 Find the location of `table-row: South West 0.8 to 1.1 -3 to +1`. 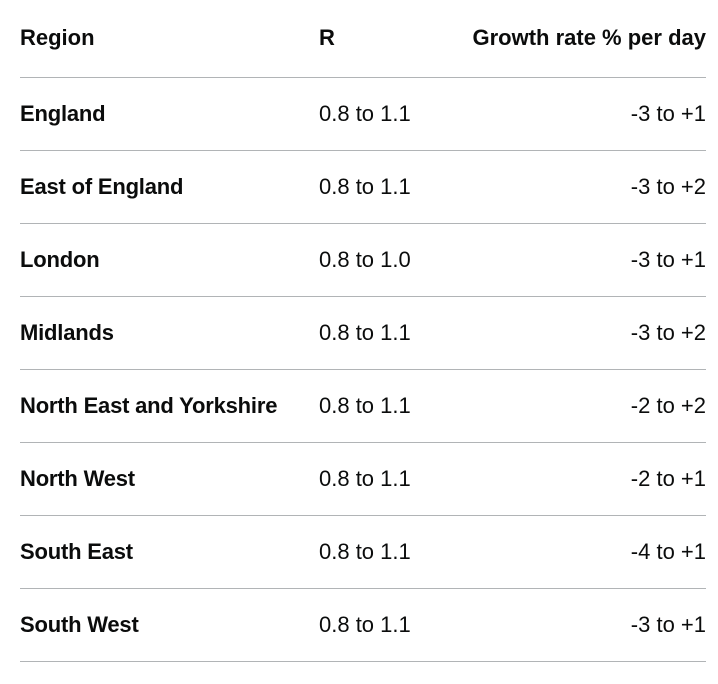

table-row: South West 0.8 to 1.1 -3 to +1 is located at coordinates (363, 625).